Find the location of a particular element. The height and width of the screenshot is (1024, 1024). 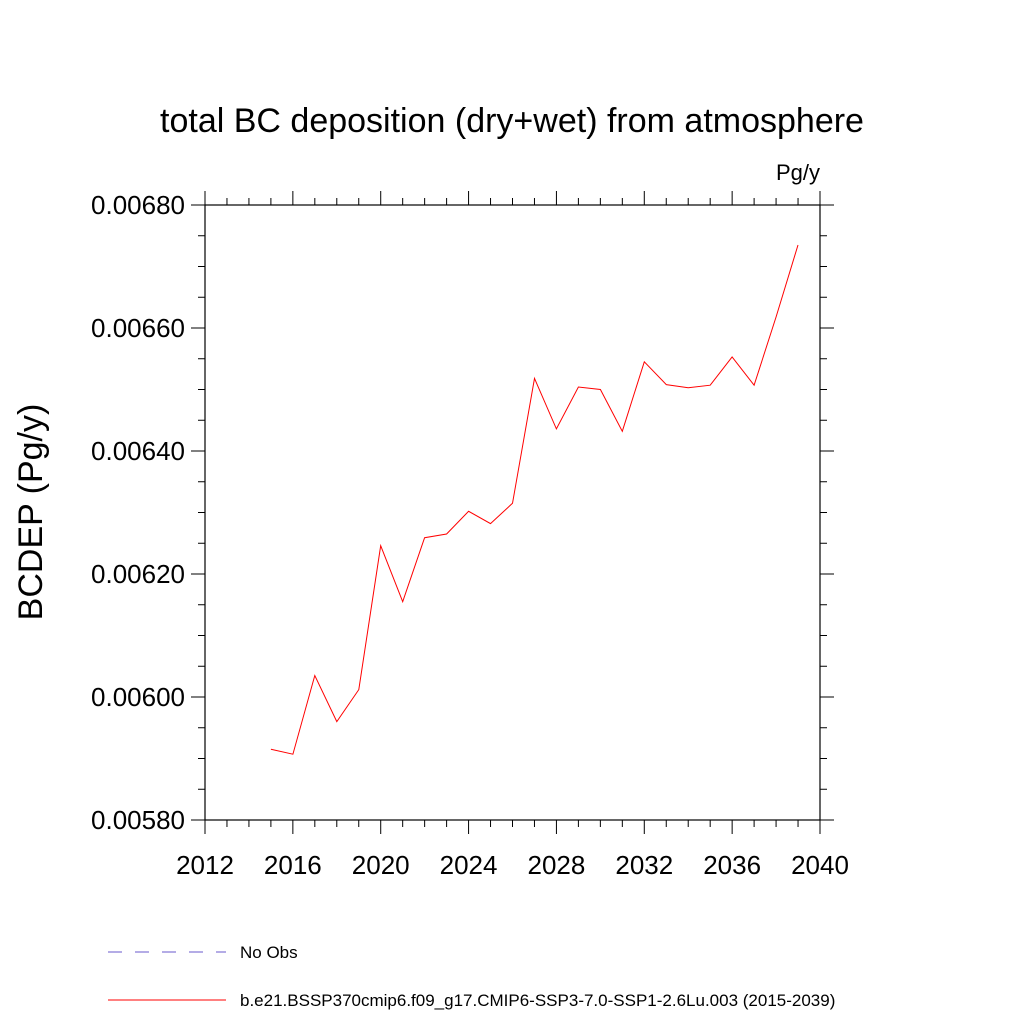

y-tick-label: 0.00680 is located at coordinates (138, 205).